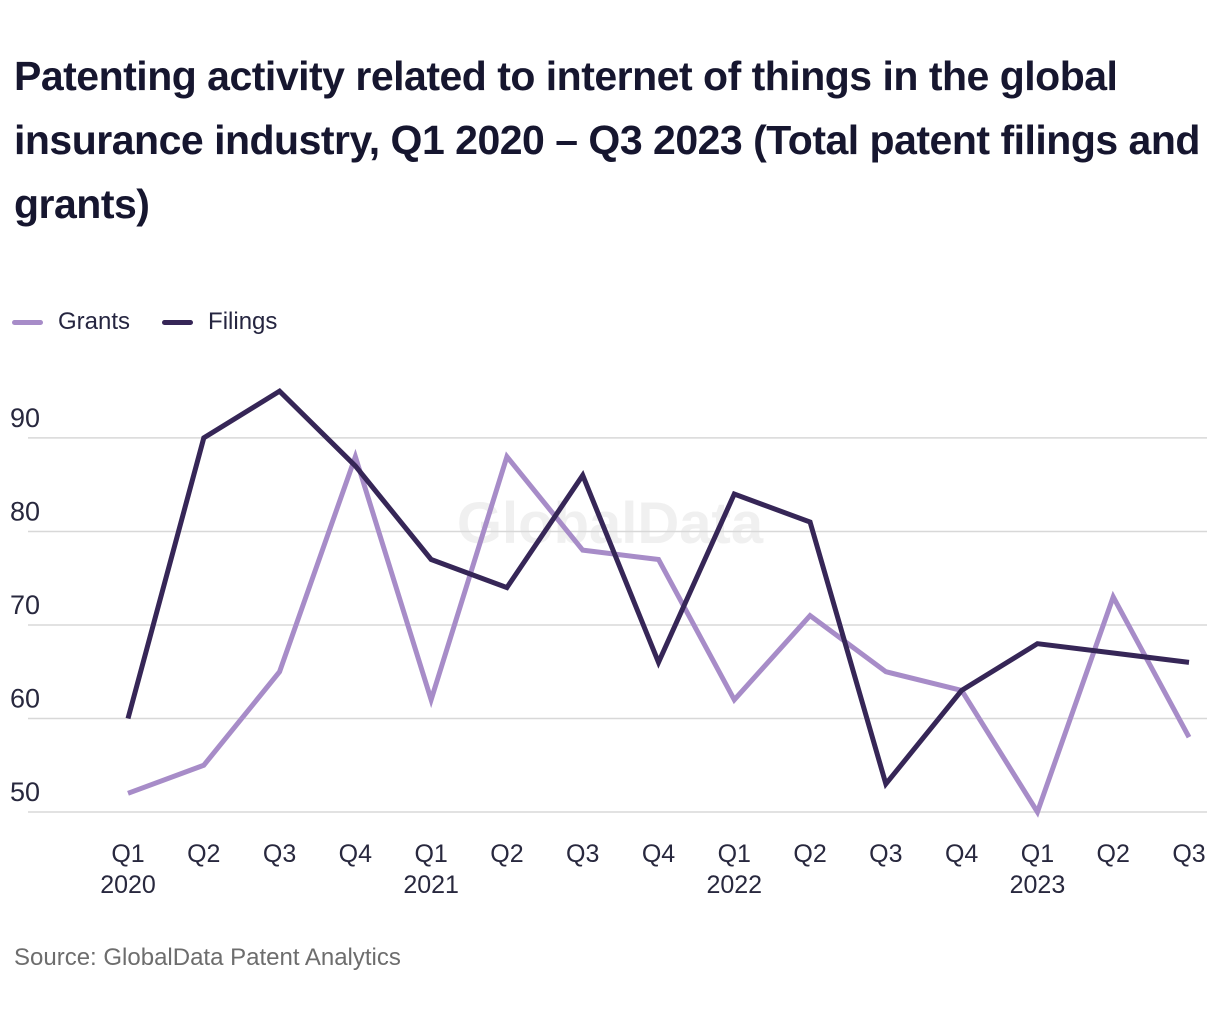 The height and width of the screenshot is (1020, 1220). What do you see at coordinates (25, 605) in the screenshot?
I see `y-tick-label: 70` at bounding box center [25, 605].